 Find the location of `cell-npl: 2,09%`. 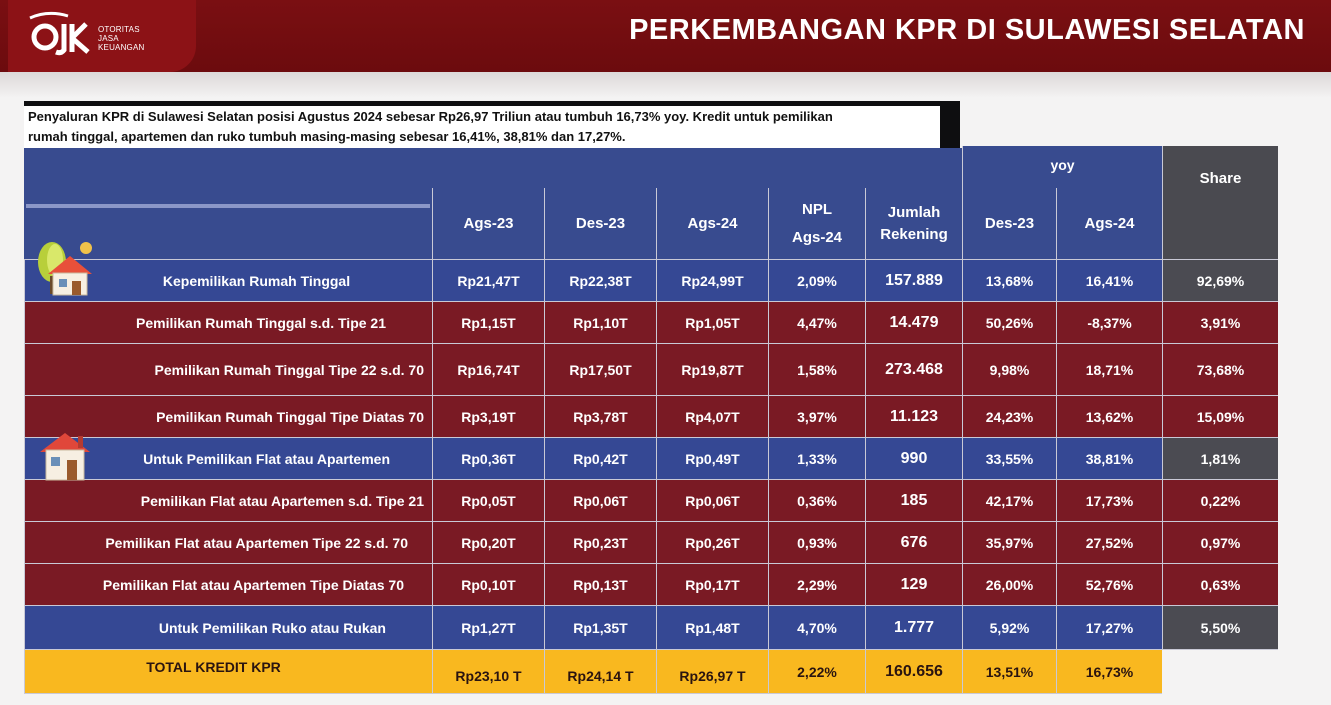

cell-npl: 2,09% is located at coordinates (816, 281).